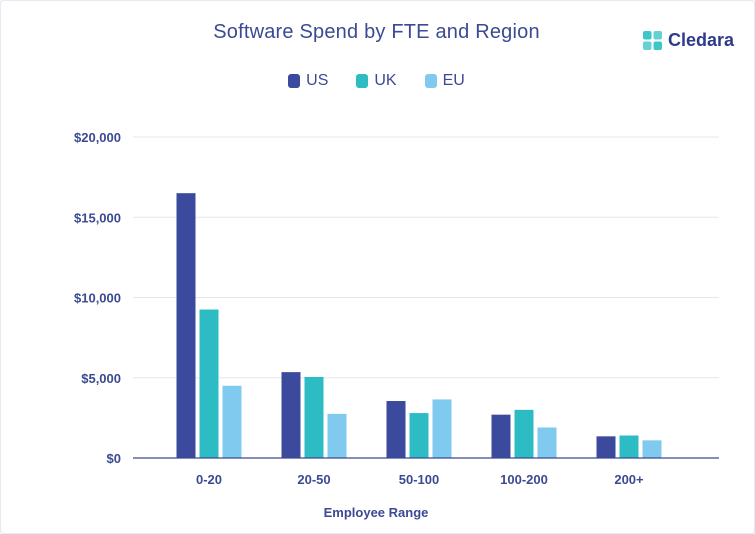 The height and width of the screenshot is (534, 755). I want to click on legend-label-uk: UK, so click(385, 80).